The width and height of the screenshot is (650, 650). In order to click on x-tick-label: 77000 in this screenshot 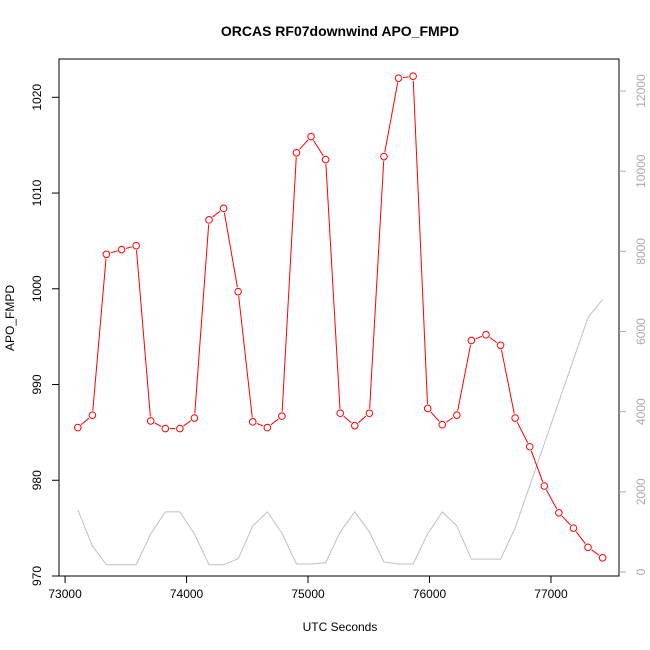, I will do `click(551, 594)`.